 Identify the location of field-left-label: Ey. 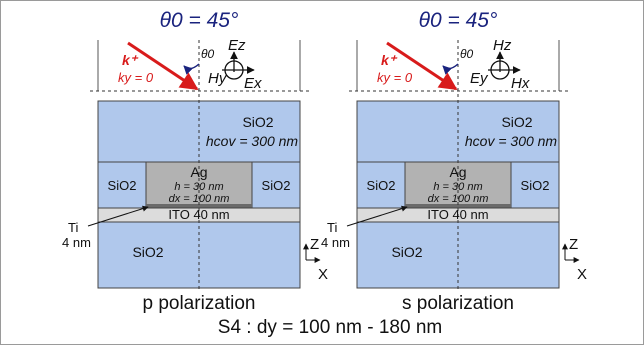
(479, 78).